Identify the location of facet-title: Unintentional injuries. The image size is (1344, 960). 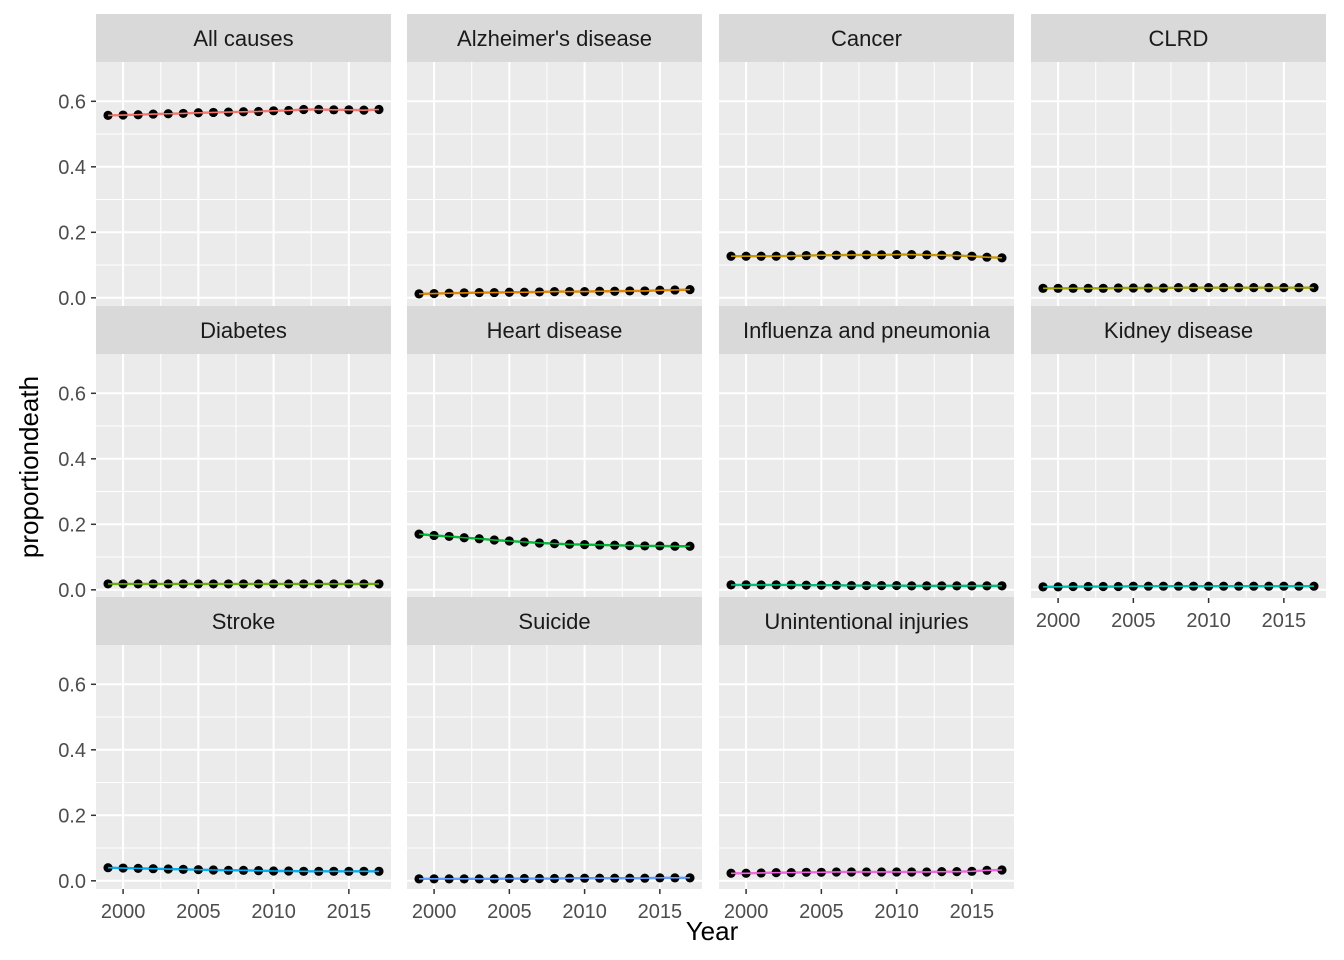
(866, 621).